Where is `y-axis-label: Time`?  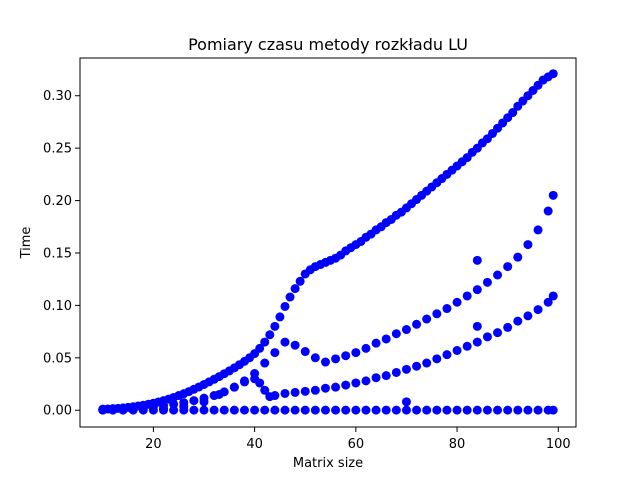
y-axis-label: Time is located at coordinates (26, 243).